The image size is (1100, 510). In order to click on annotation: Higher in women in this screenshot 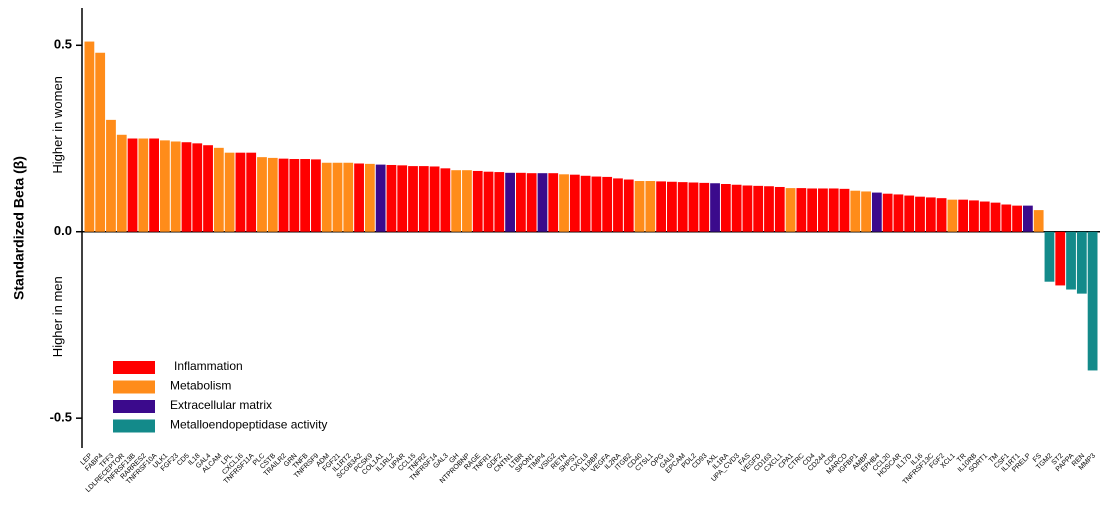, I will do `click(57, 125)`.